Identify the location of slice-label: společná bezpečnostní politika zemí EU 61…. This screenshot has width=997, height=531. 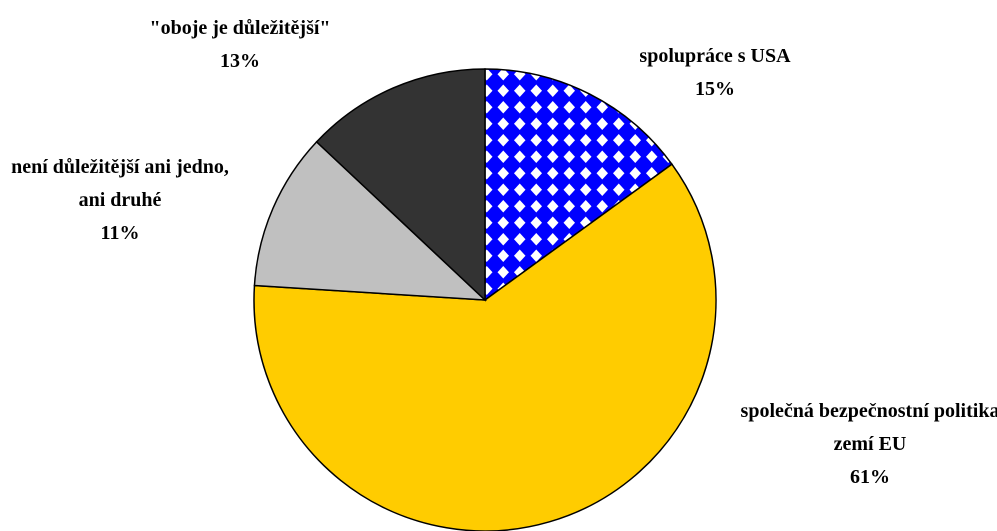
(868, 444).